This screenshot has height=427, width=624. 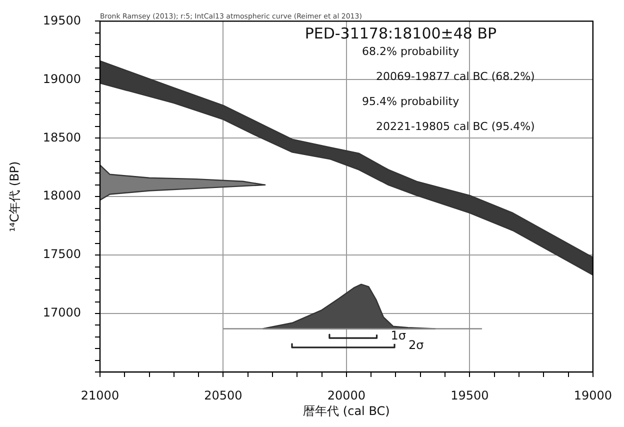 What do you see at coordinates (593, 395) in the screenshot?
I see `x-tick-label: 19000` at bounding box center [593, 395].